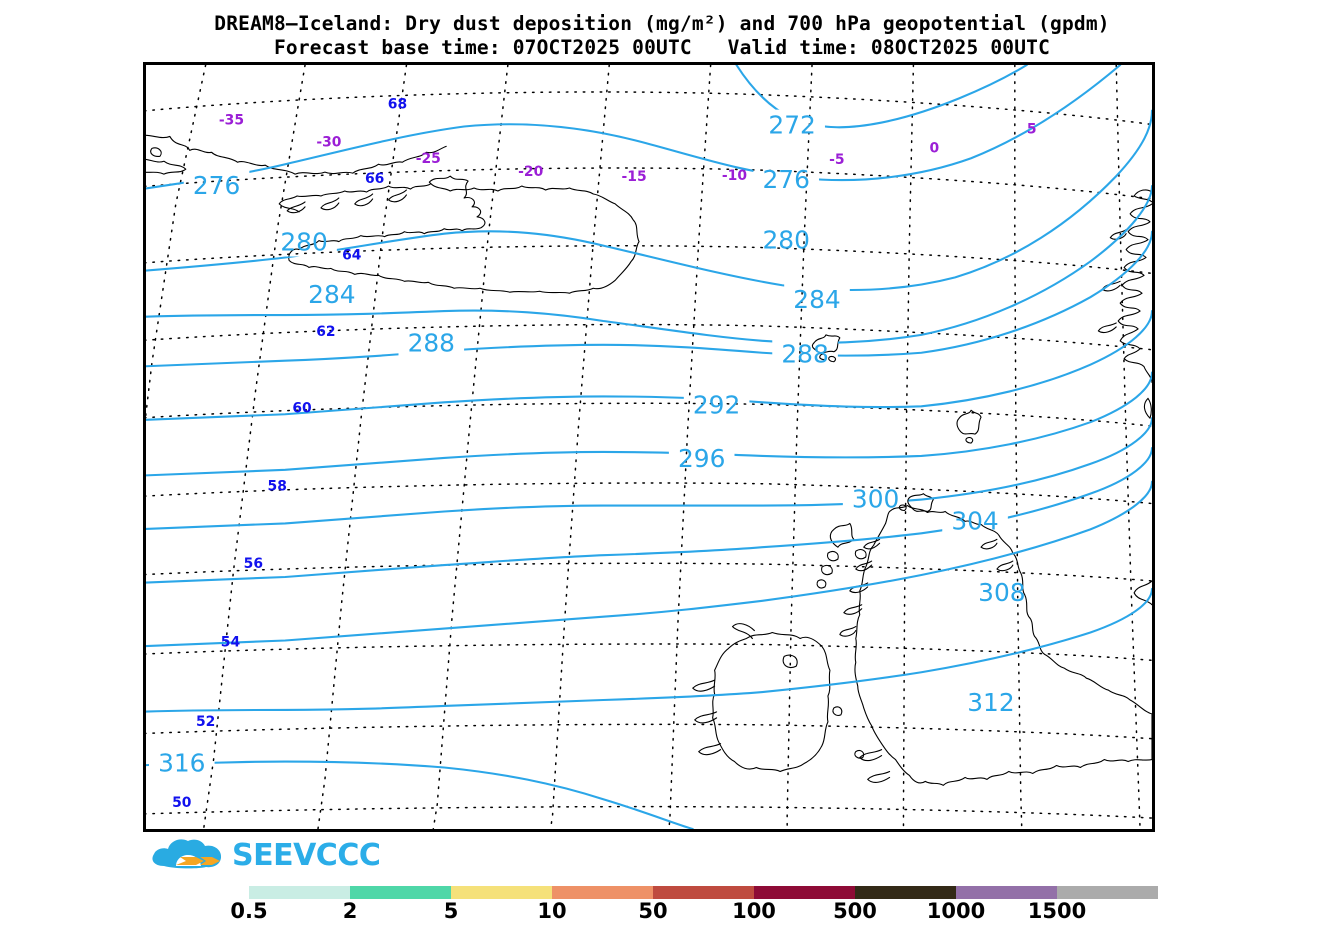 The width and height of the screenshot is (1324, 925). Describe the element at coordinates (301, 408) in the screenshot. I see `svg-text: 60` at that location.